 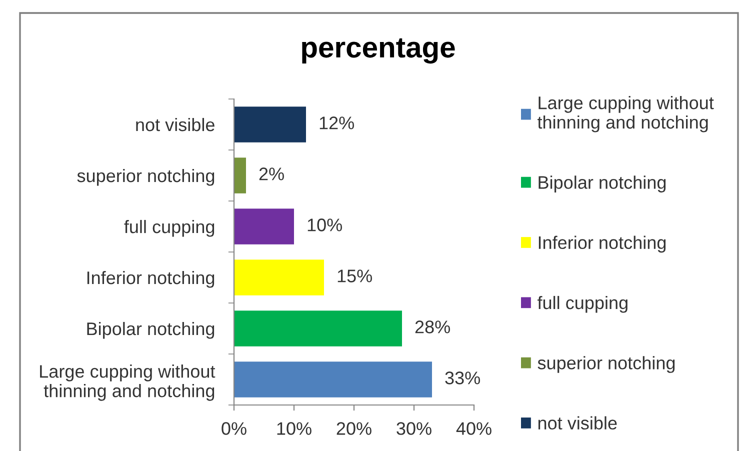 What do you see at coordinates (432, 327) in the screenshot?
I see `data-label: 28%` at bounding box center [432, 327].